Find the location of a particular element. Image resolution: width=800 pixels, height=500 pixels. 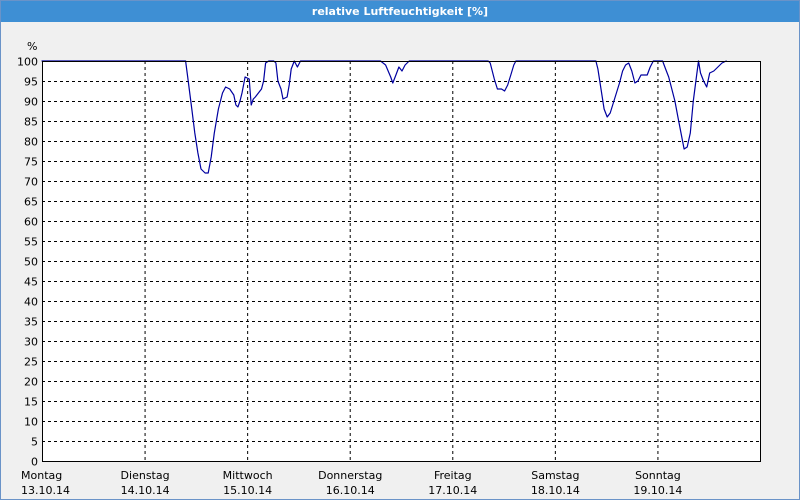

x-tick-date: 13.10.14 is located at coordinates (45, 490).